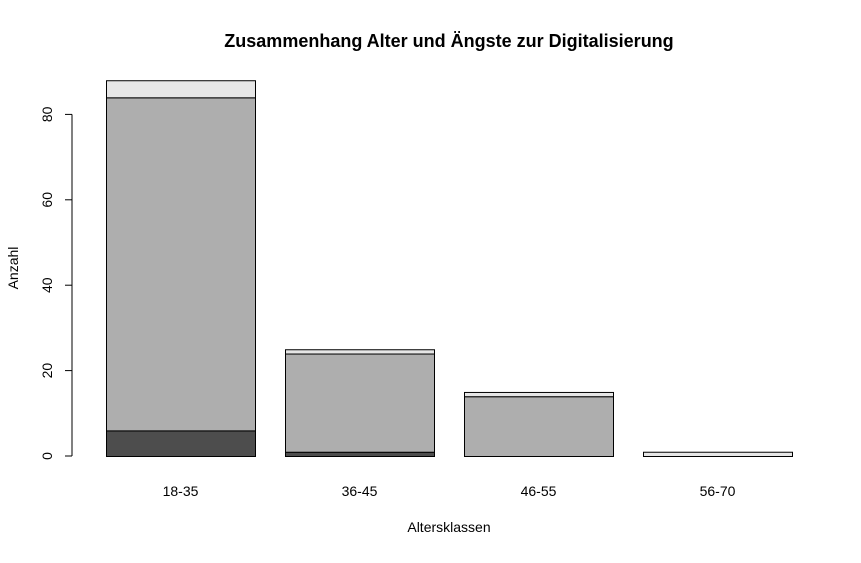 The width and height of the screenshot is (861, 563). What do you see at coordinates (47, 371) in the screenshot?
I see `y-tick-label: 20` at bounding box center [47, 371].